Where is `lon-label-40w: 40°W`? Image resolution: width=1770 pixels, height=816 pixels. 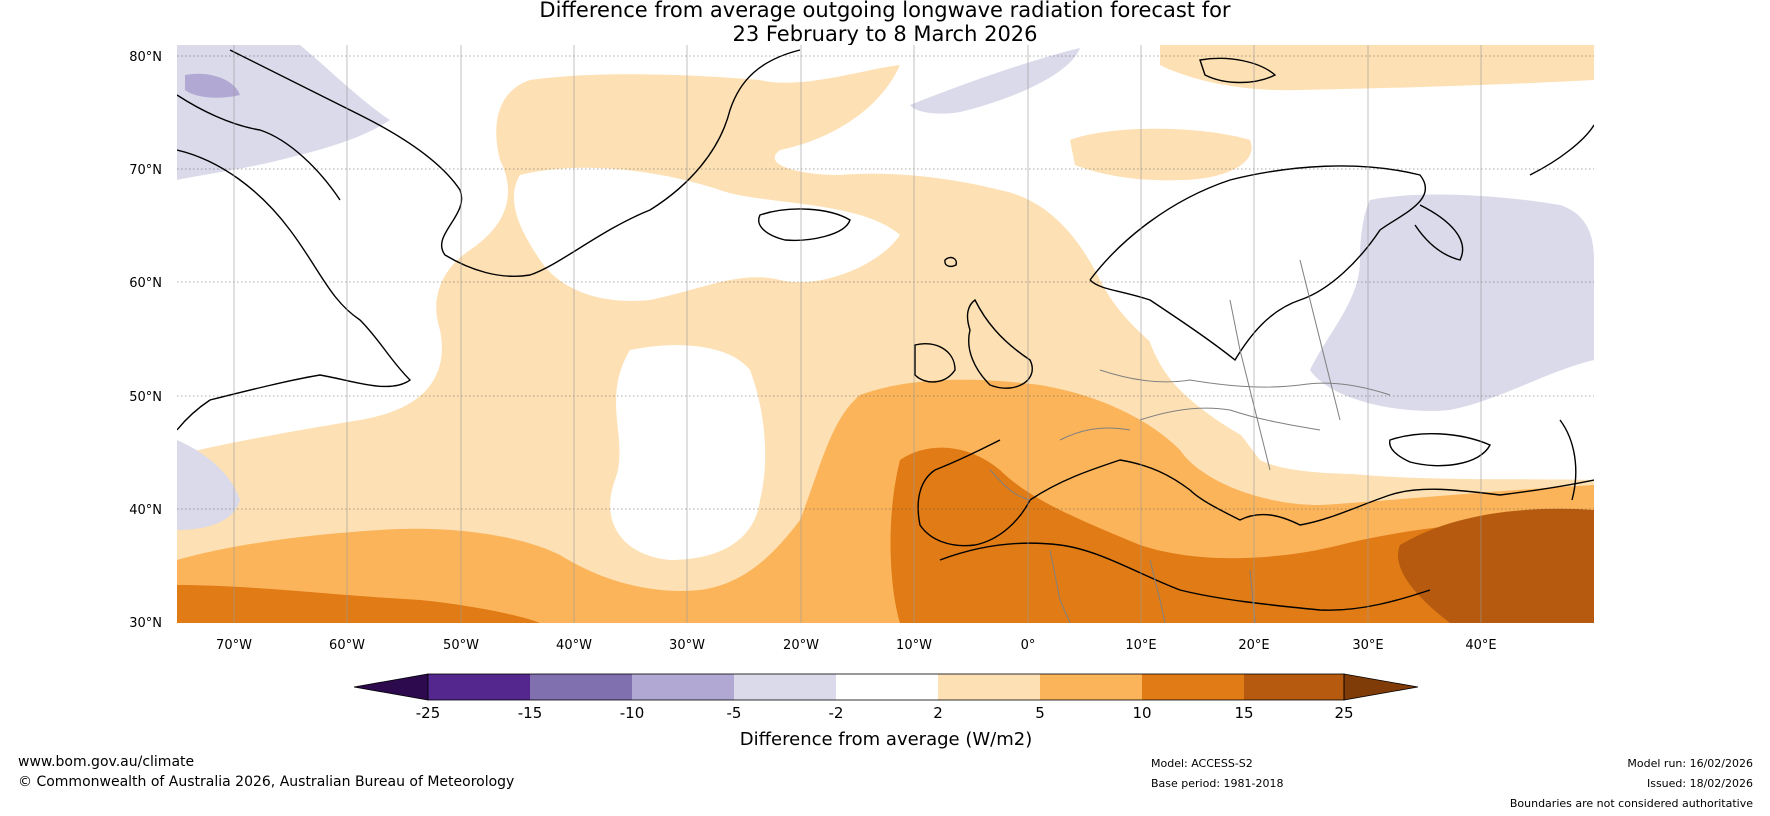 lon-label-40w: 40°W is located at coordinates (574, 645).